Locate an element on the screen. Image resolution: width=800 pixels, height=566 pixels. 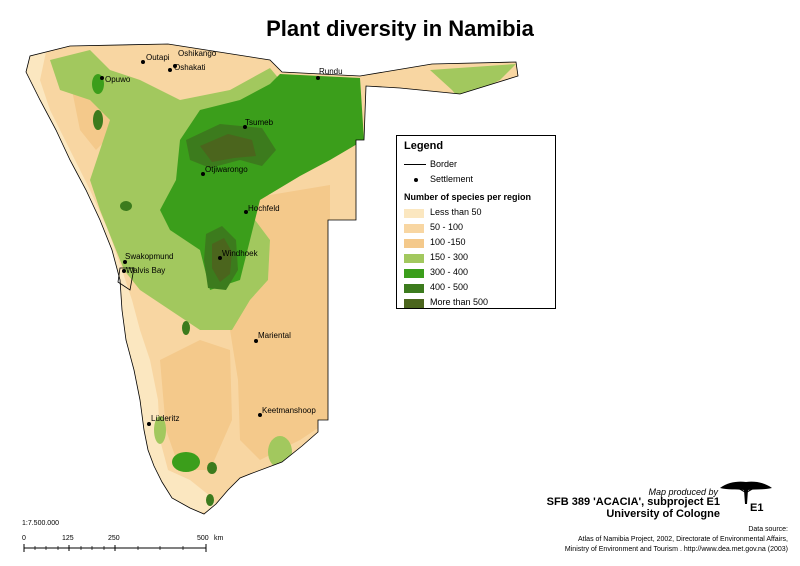
settlement-label-otjiwarongo: Otjiwarongo is located at coordinates (226, 169).